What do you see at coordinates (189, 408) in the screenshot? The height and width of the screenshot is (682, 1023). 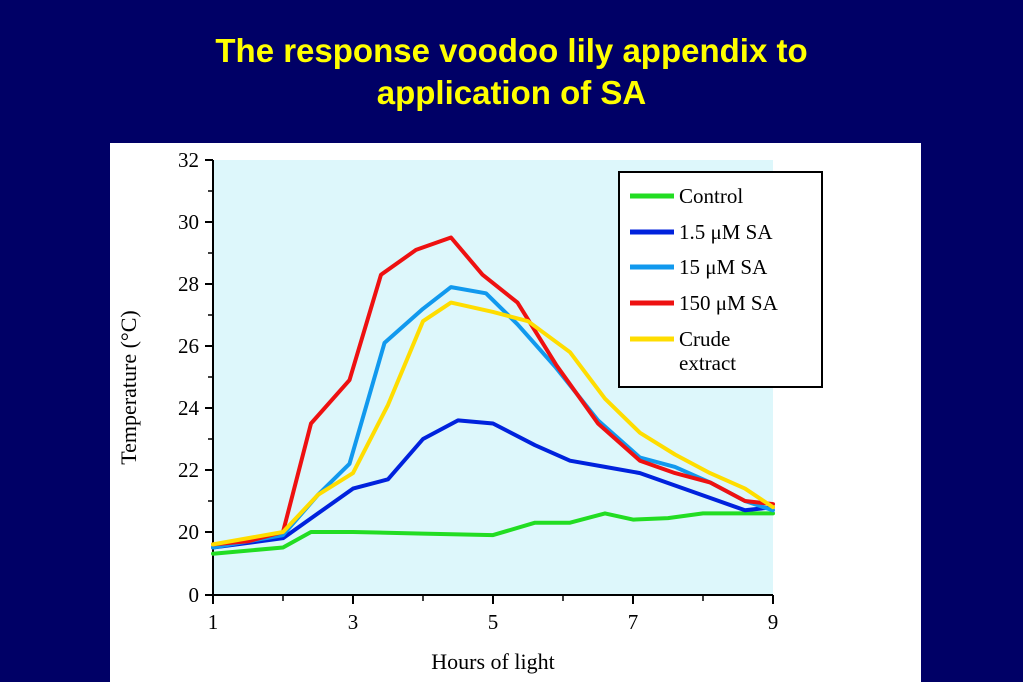 I see `y-tick-label: 24` at bounding box center [189, 408].